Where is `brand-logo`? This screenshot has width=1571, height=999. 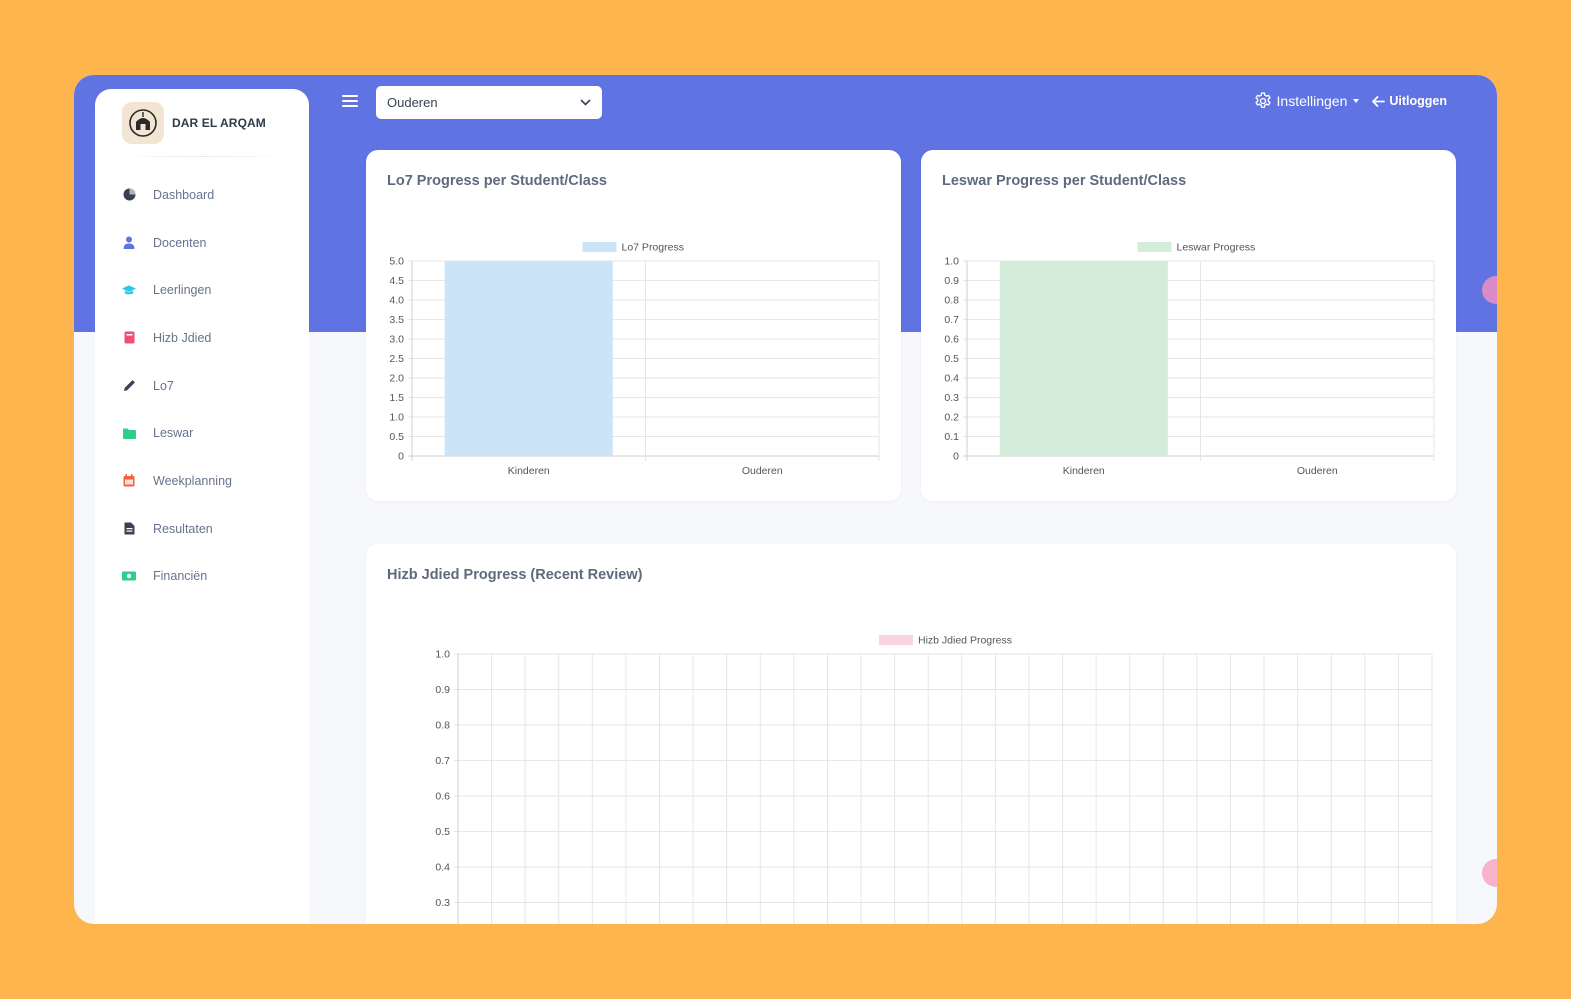 brand-logo is located at coordinates (143, 123).